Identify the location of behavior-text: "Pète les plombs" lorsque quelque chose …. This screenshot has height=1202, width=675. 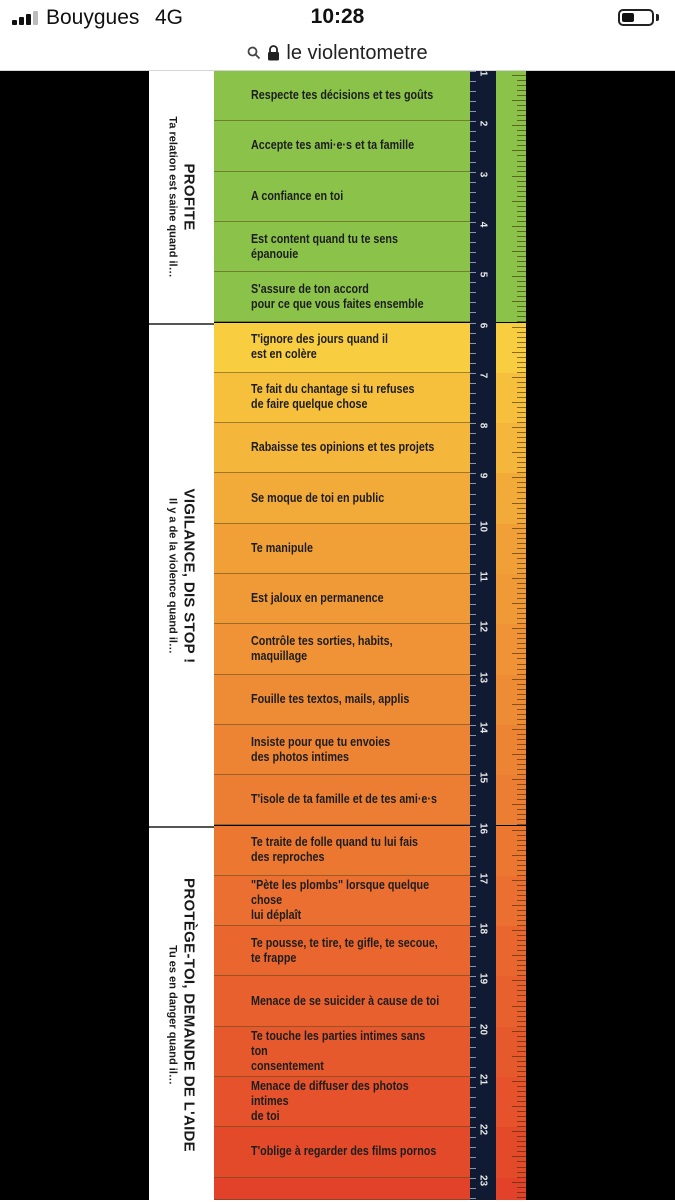
(345, 900).